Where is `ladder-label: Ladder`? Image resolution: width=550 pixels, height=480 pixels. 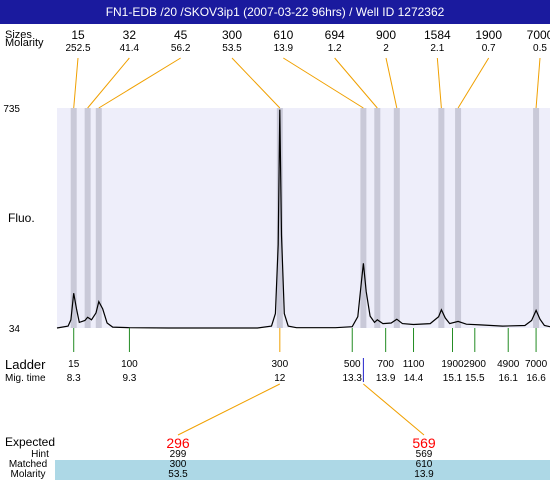 ladder-label: Ladder is located at coordinates (25, 364).